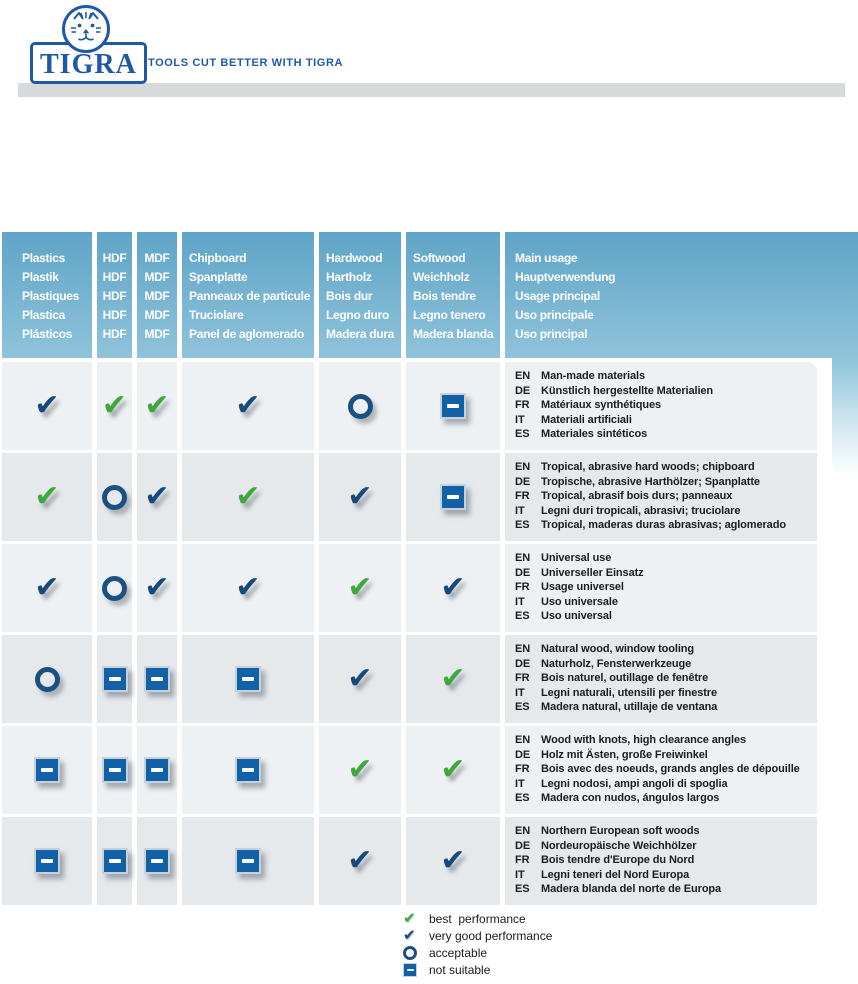  Describe the element at coordinates (218, 277) in the screenshot. I see `header-label: Spanplatte` at that location.